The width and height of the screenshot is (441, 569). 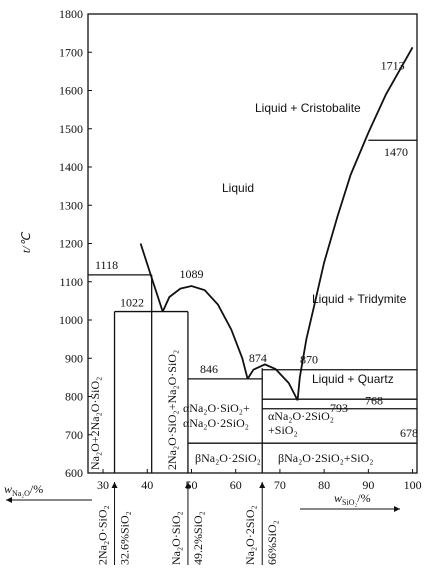 I want to click on x2-axis-label: wNa₂O/%, so click(x=23, y=490).